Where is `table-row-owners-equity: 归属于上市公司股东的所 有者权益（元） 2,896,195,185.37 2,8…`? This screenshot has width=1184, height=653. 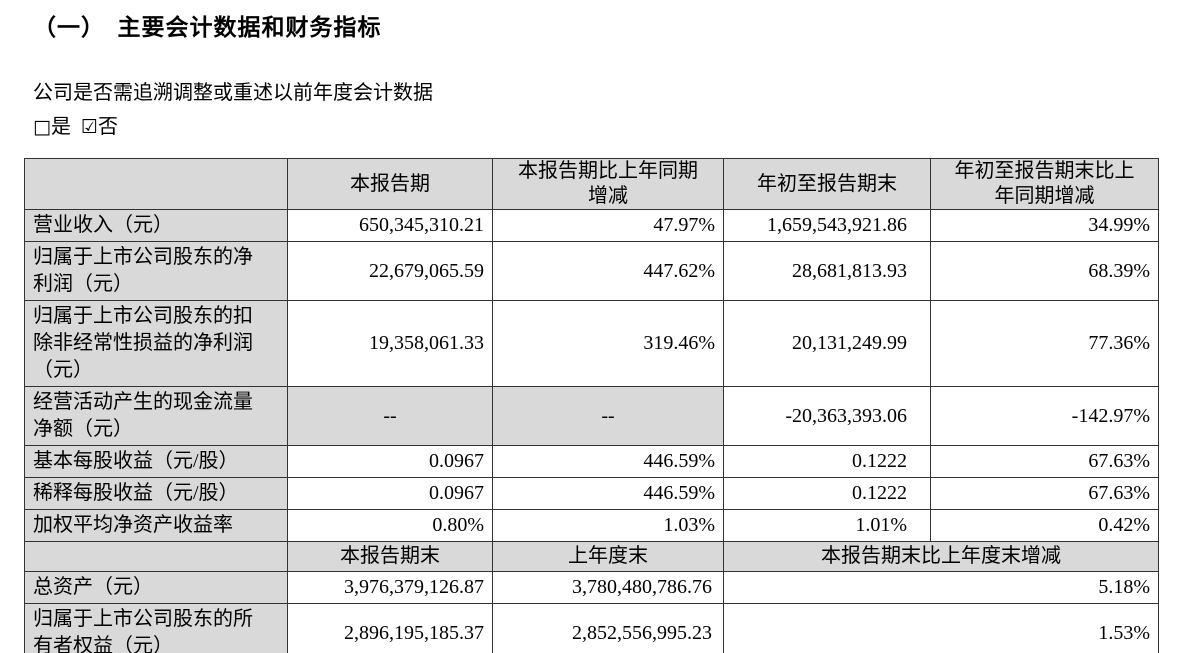 table-row-owners-equity: 归属于上市公司股东的所 有者权益（元） 2,896,195,185.37 2,8… is located at coordinates (591, 628).